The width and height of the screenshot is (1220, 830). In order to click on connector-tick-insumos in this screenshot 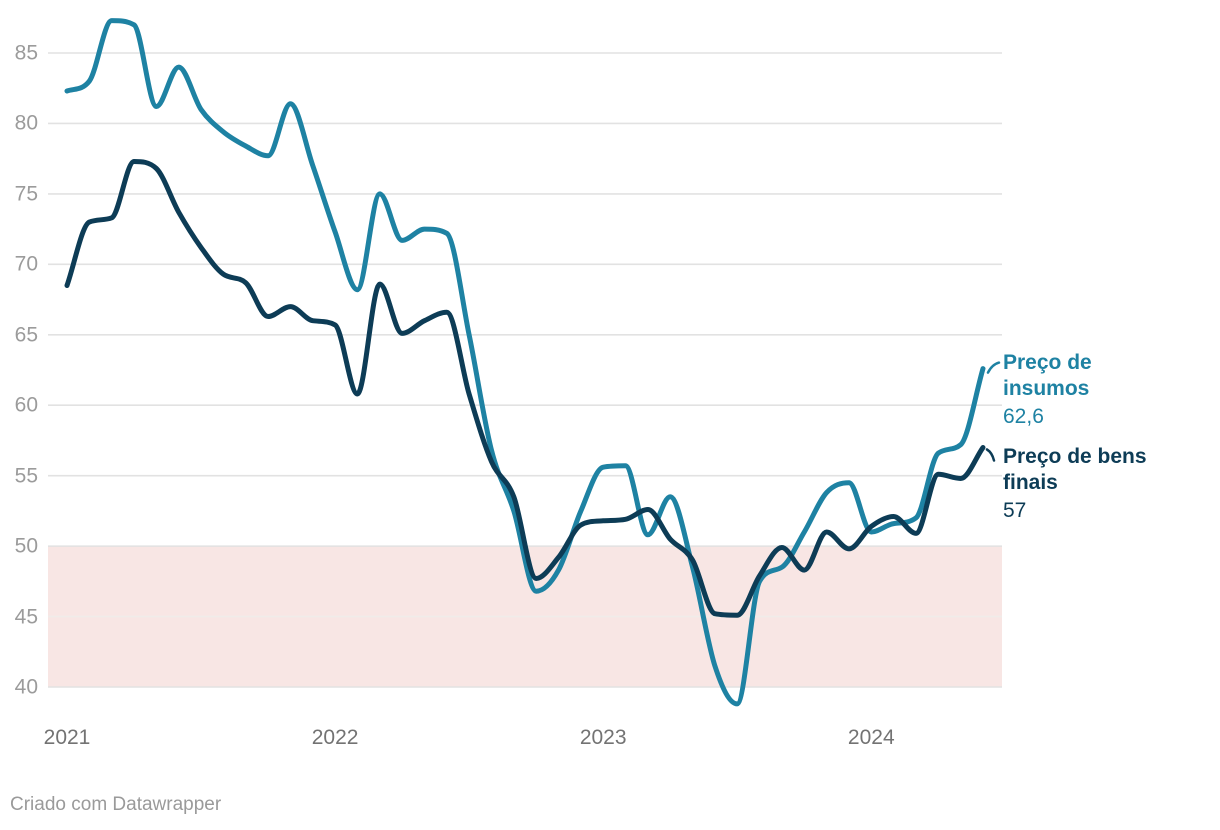, I will do `click(993, 367)`.